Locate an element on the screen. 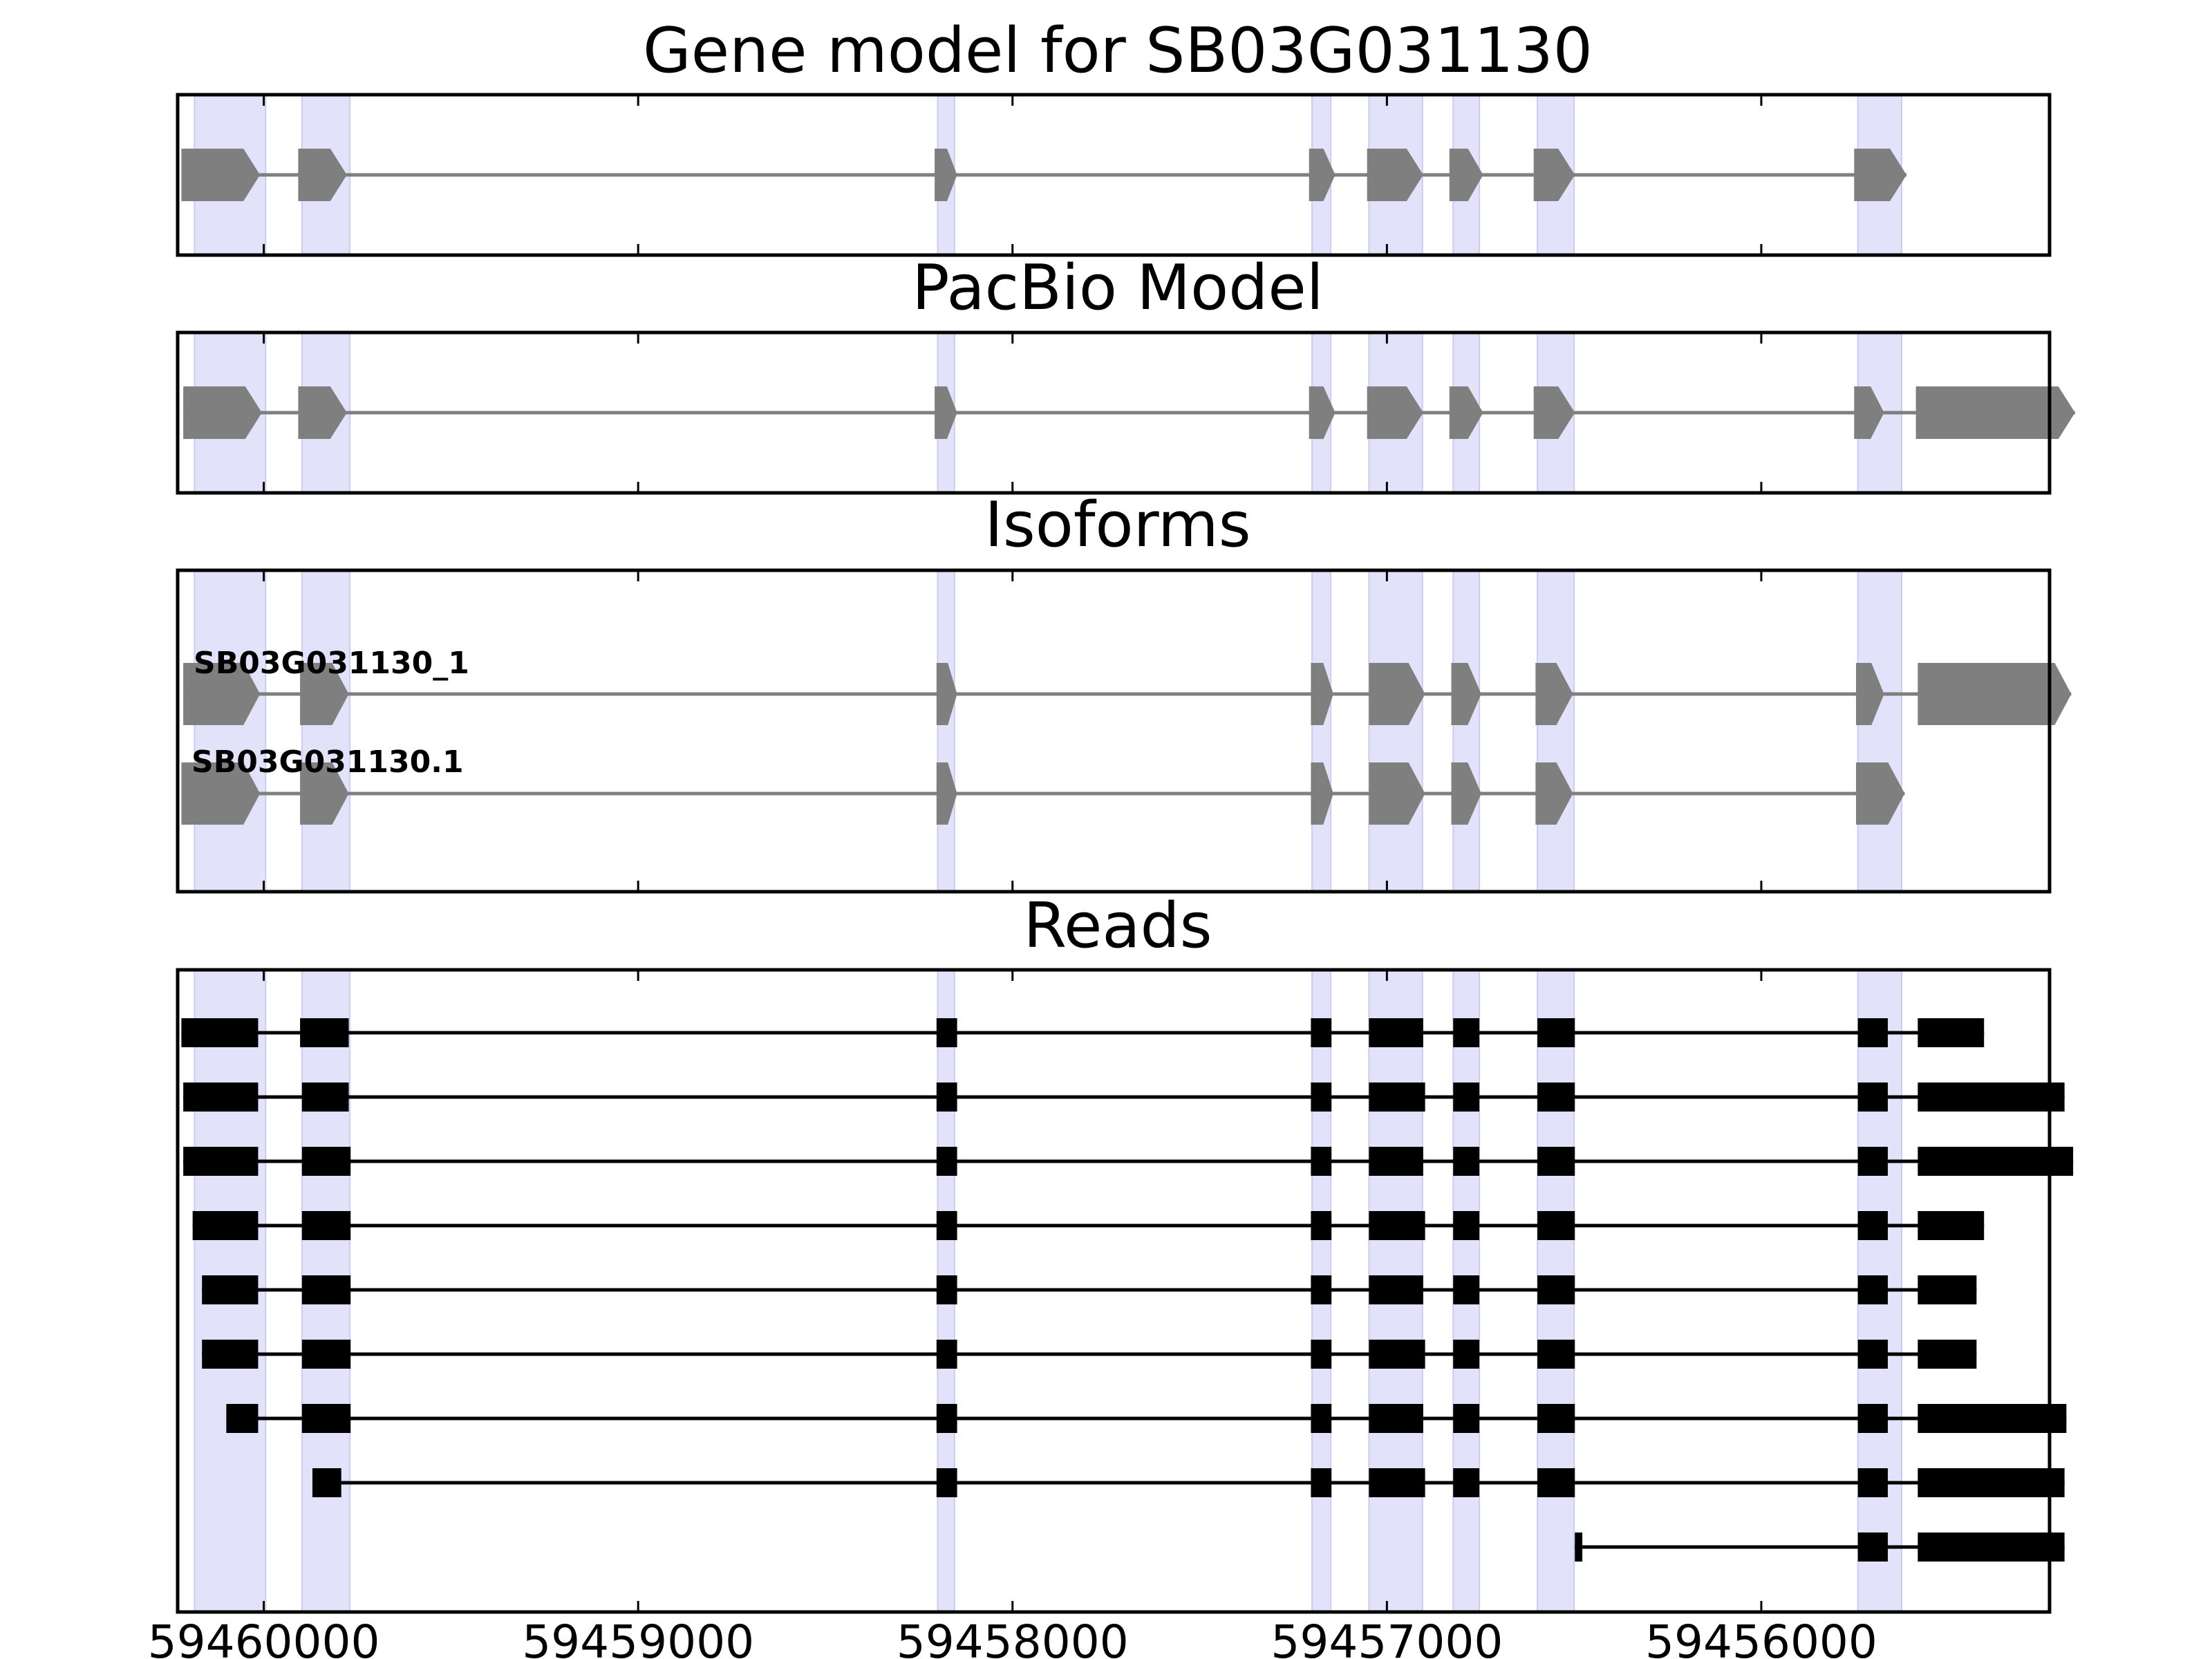 The height and width of the screenshot is (1659, 2212). x-tick-label: 59457000 is located at coordinates (1387, 1637).